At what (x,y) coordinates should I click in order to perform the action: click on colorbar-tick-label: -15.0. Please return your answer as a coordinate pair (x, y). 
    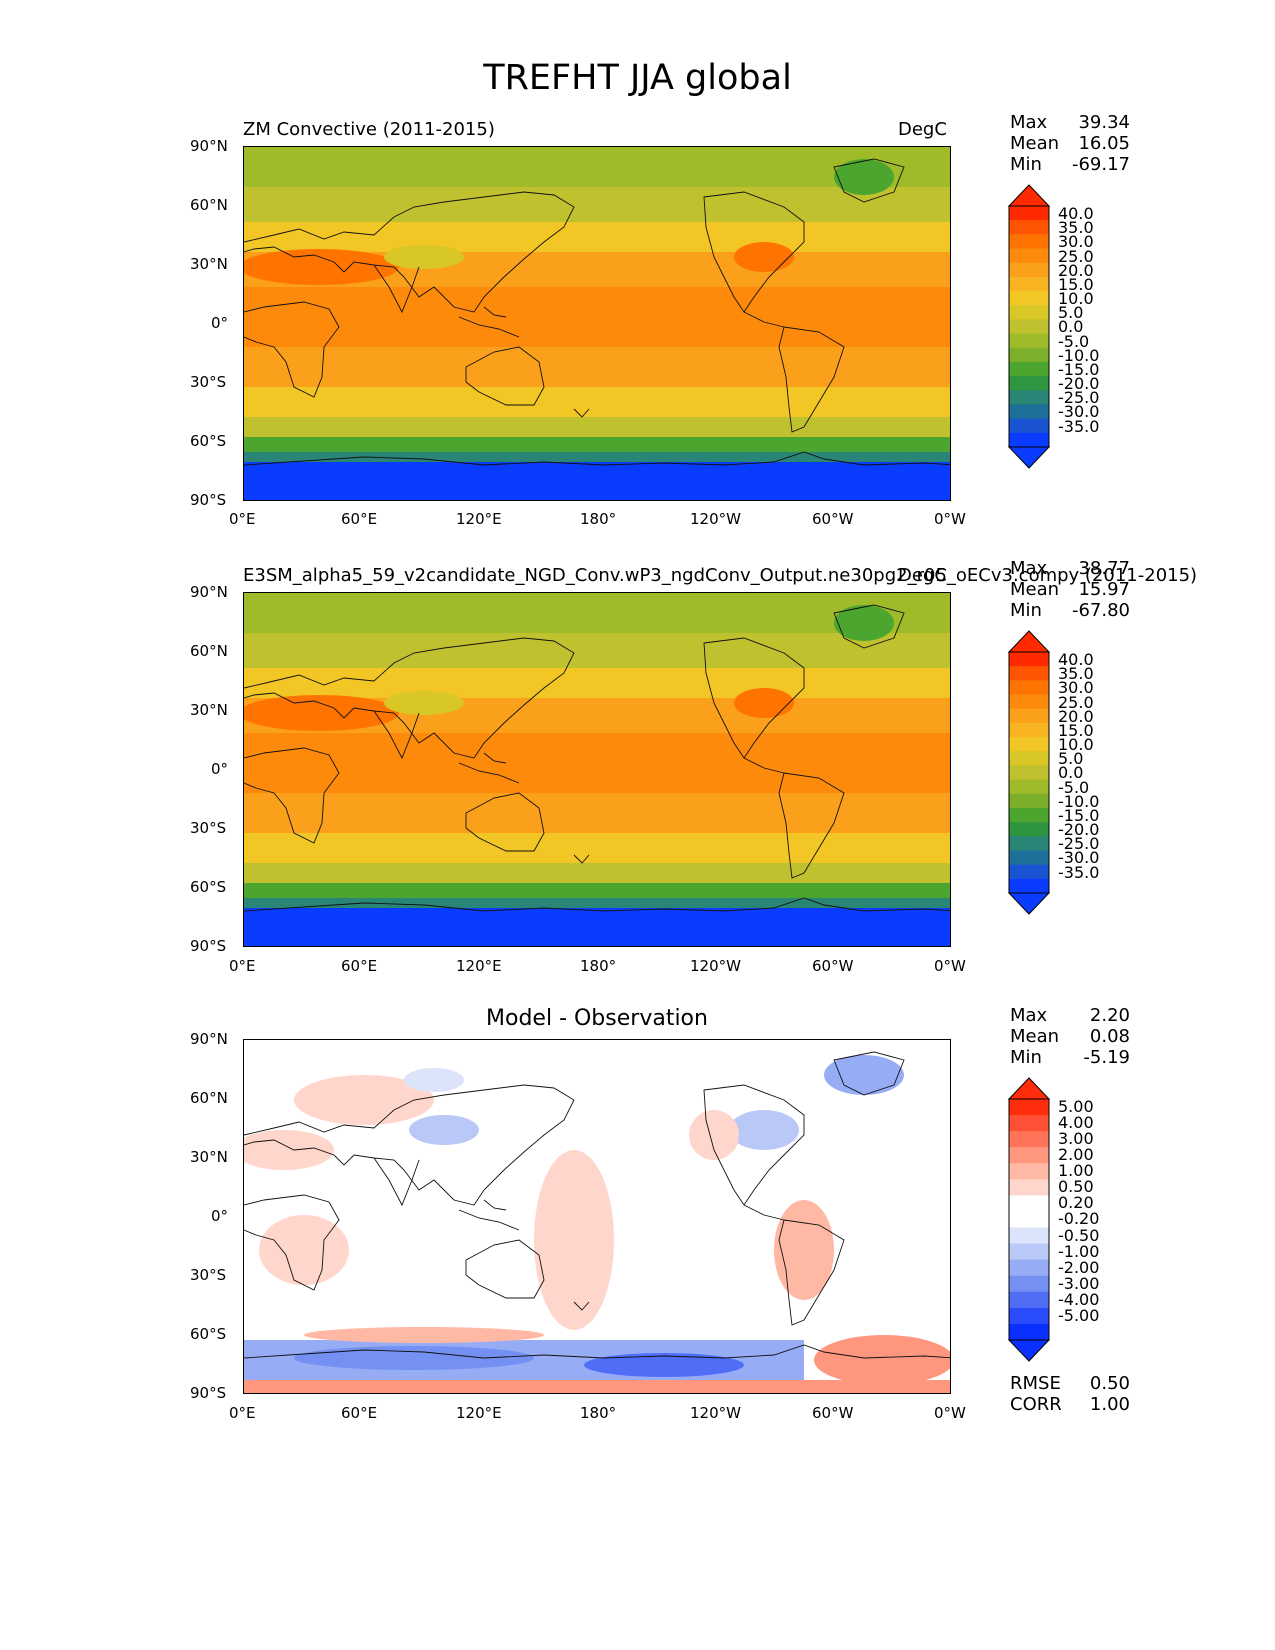
    Looking at the image, I should click on (1079, 815).